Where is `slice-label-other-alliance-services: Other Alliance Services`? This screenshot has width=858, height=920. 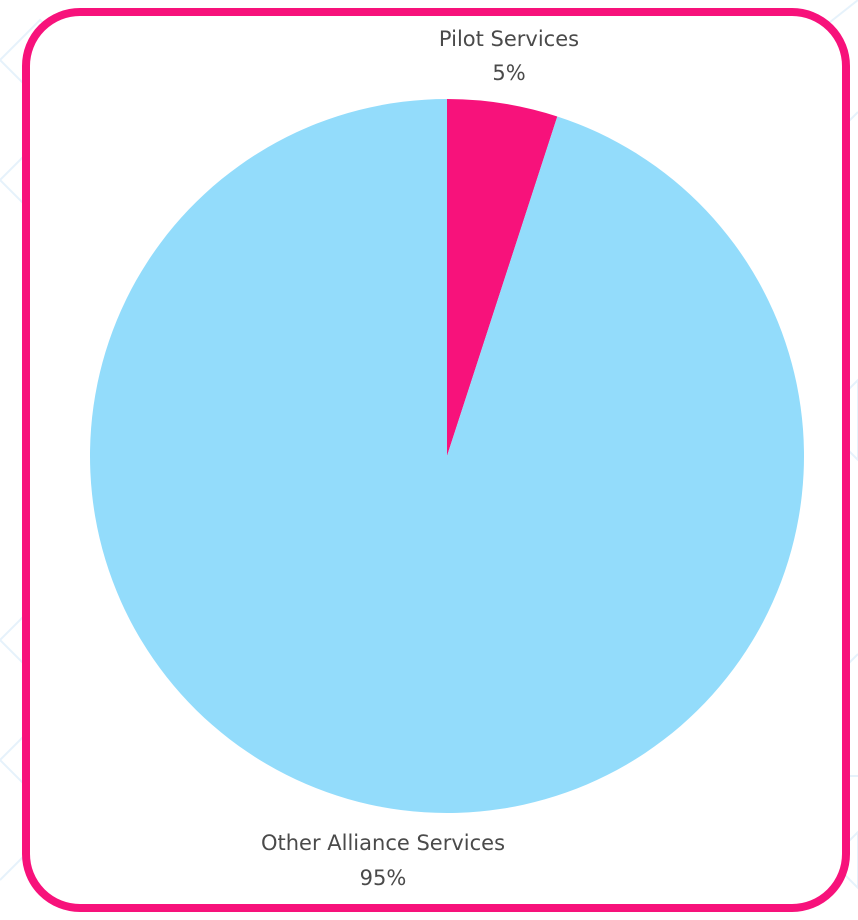 slice-label-other-alliance-services: Other Alliance Services is located at coordinates (383, 843).